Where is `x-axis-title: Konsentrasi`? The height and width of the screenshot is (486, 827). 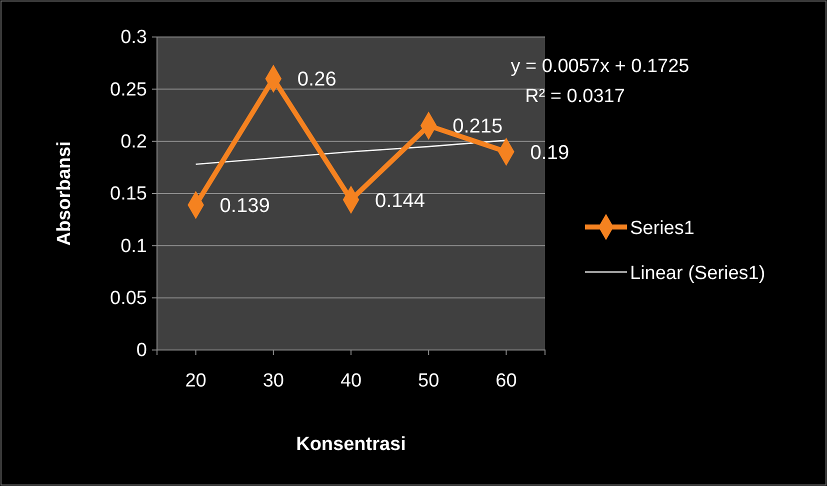 x-axis-title: Konsentrasi is located at coordinates (351, 444).